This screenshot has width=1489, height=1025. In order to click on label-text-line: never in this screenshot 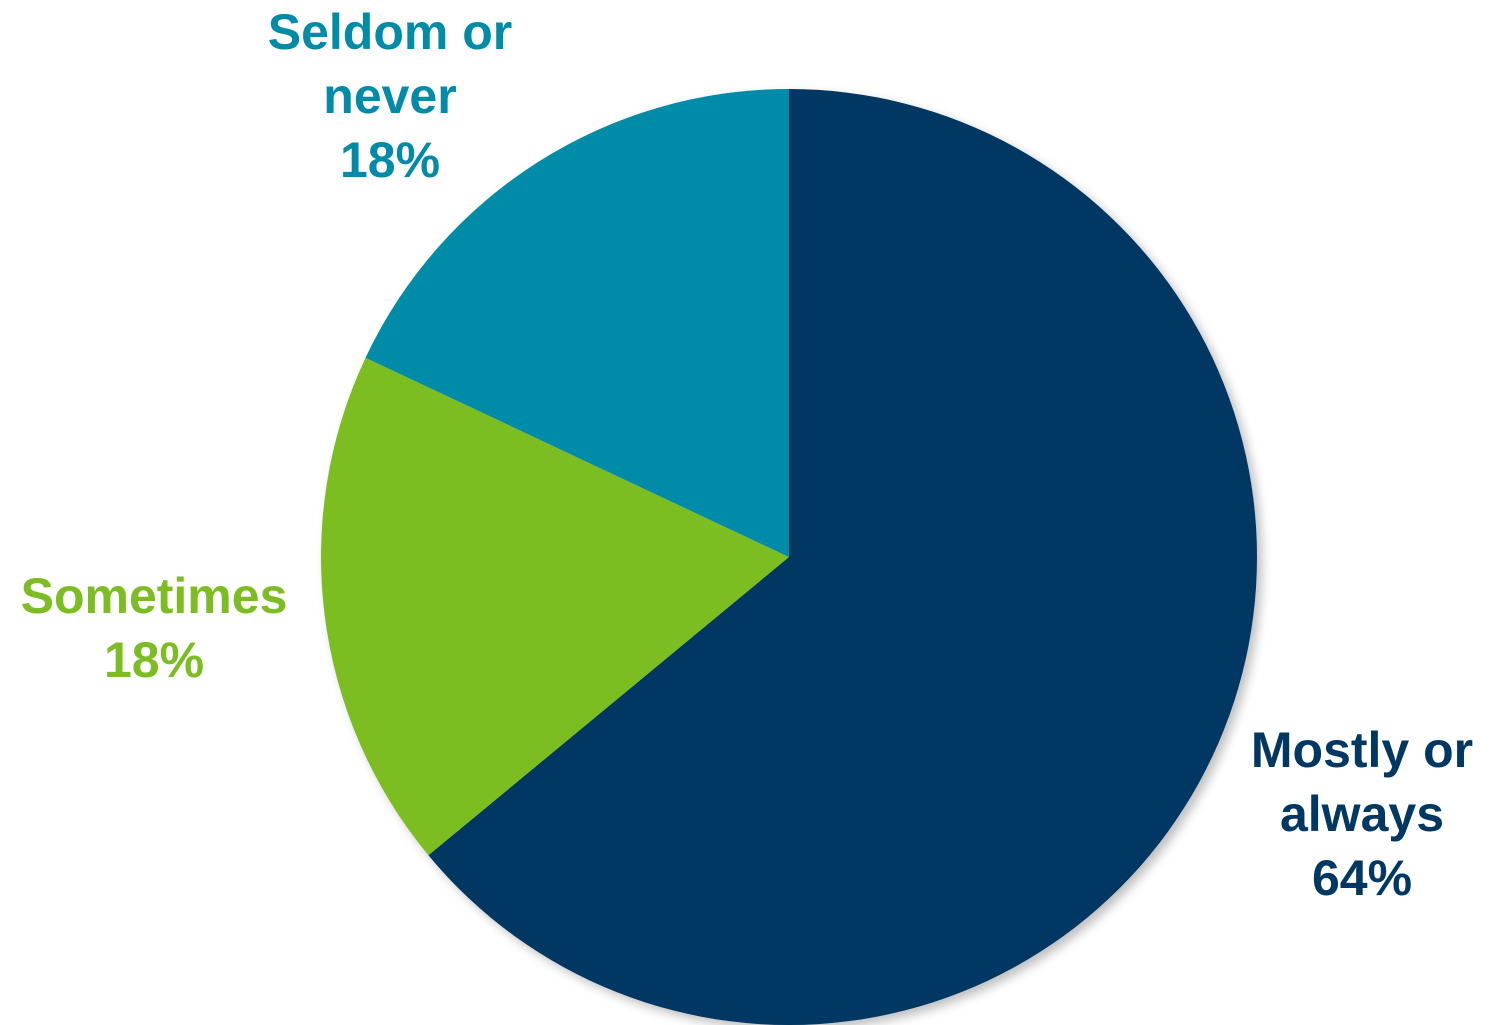, I will do `click(390, 96)`.